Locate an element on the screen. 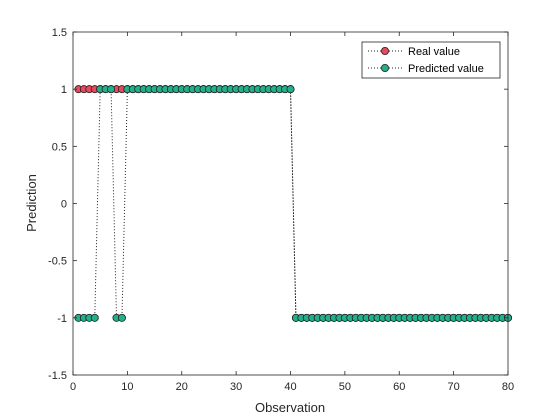 The height and width of the screenshot is (420, 560). legend-box is located at coordinates (431, 60).